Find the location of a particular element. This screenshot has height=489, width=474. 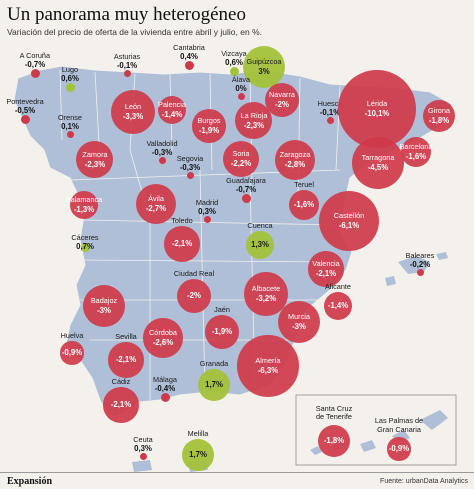

value-label-santa-cruz-de-tenerife: -1,8% is located at coordinates (334, 440).